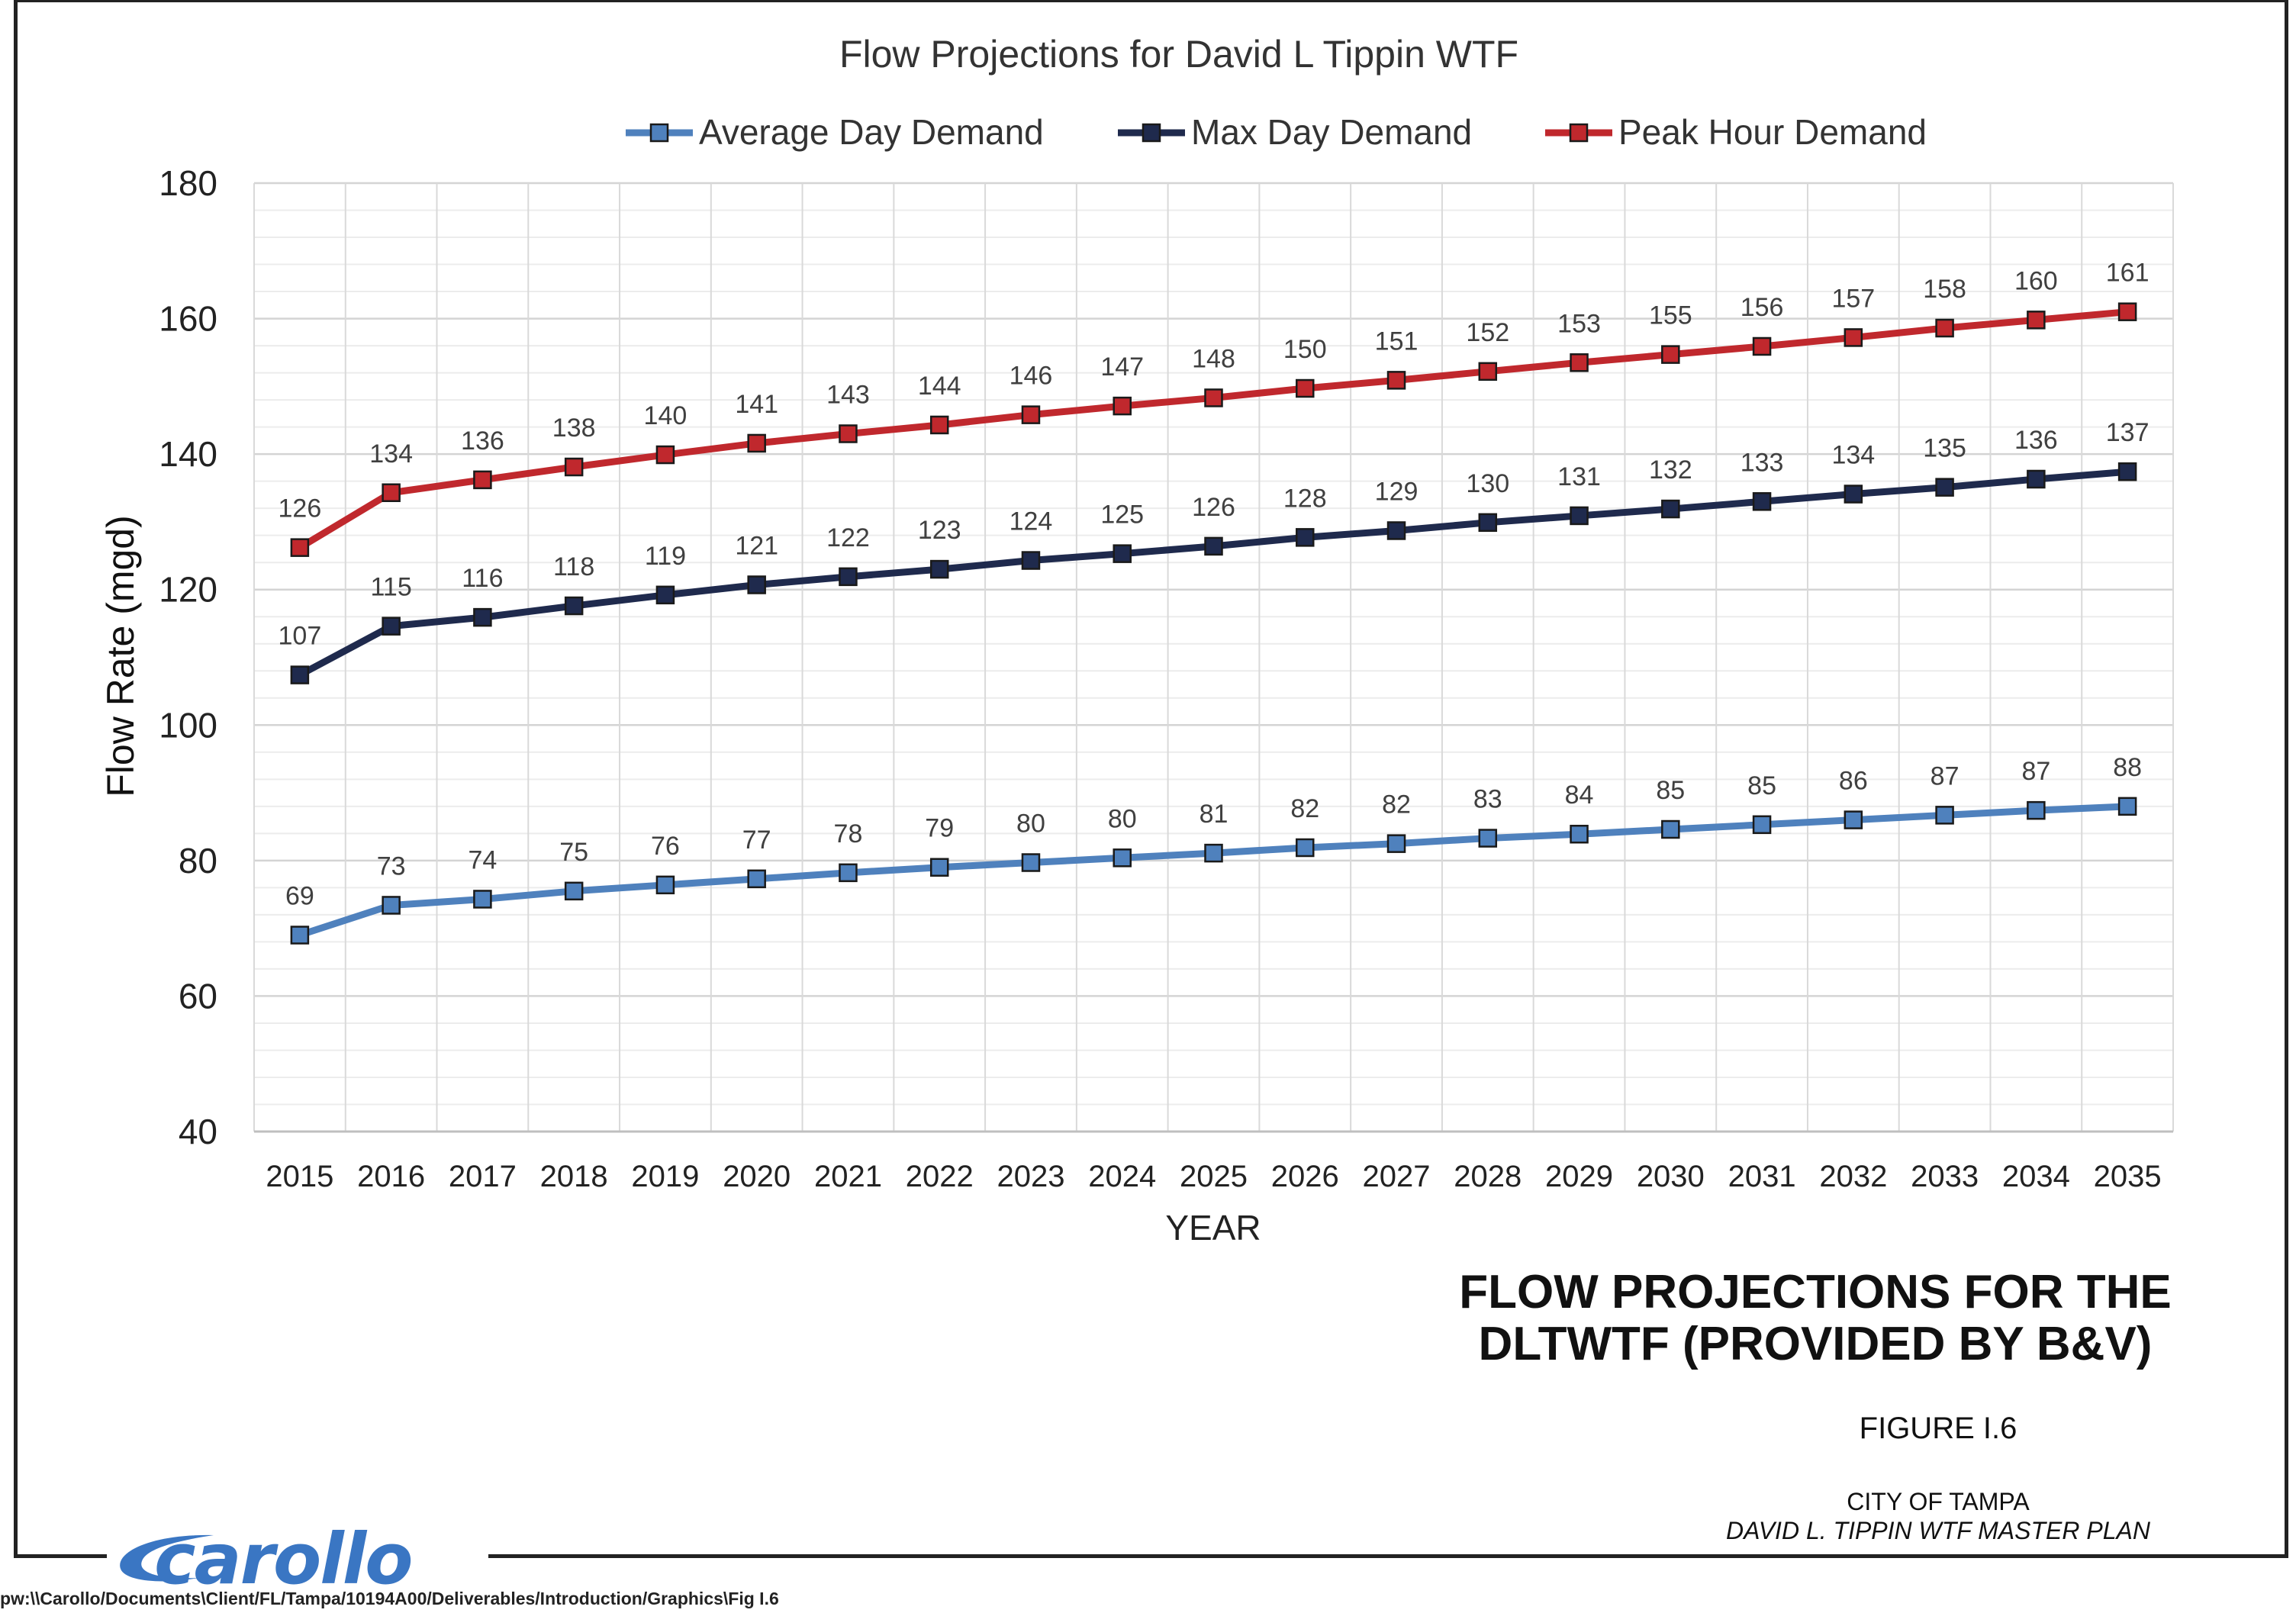 The height and width of the screenshot is (1613, 2296). Describe the element at coordinates (574, 1176) in the screenshot. I see `x-tick-label: 2018` at that location.